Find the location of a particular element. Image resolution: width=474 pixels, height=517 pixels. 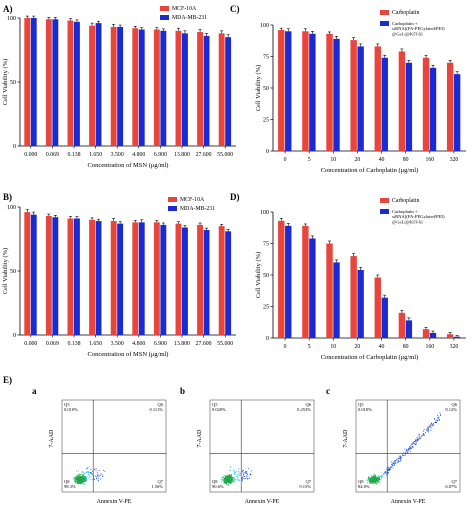

flow-plot-tag: a is located at coordinates (34, 391).